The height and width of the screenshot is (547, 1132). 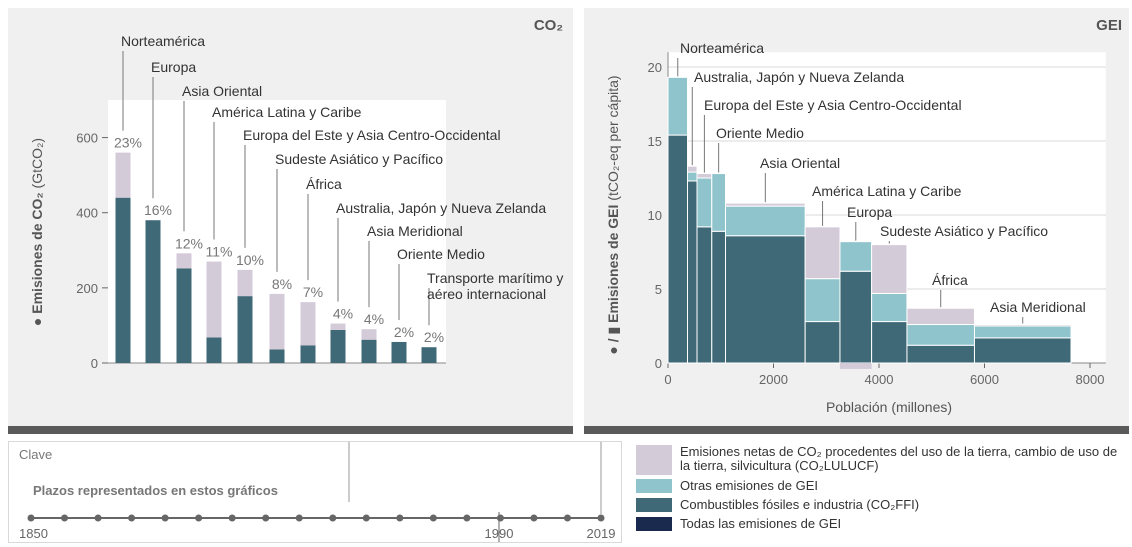 I want to click on co2-percent-label: 7%, so click(x=313, y=292).